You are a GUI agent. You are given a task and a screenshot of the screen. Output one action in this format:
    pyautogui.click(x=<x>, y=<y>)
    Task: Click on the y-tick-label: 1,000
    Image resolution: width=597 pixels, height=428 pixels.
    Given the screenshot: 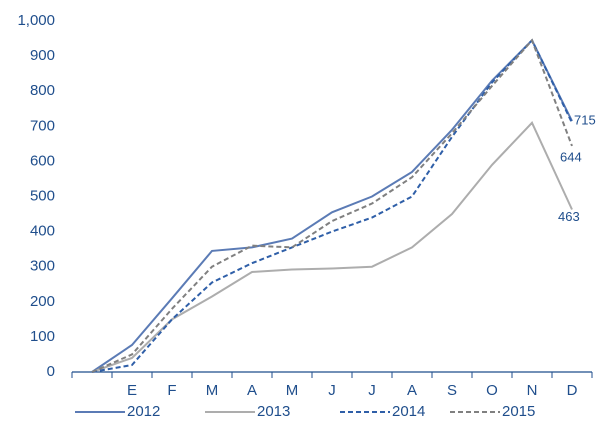 What is the action you would take?
    pyautogui.click(x=36, y=20)
    